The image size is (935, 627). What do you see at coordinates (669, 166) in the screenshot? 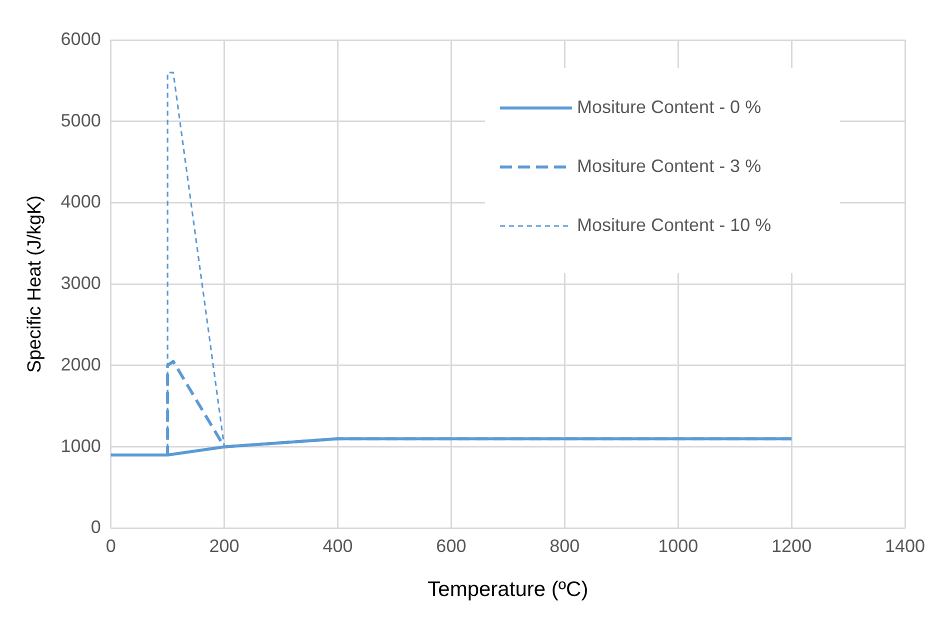
I see `legend-label: Mositure Content - 3 %` at bounding box center [669, 166].